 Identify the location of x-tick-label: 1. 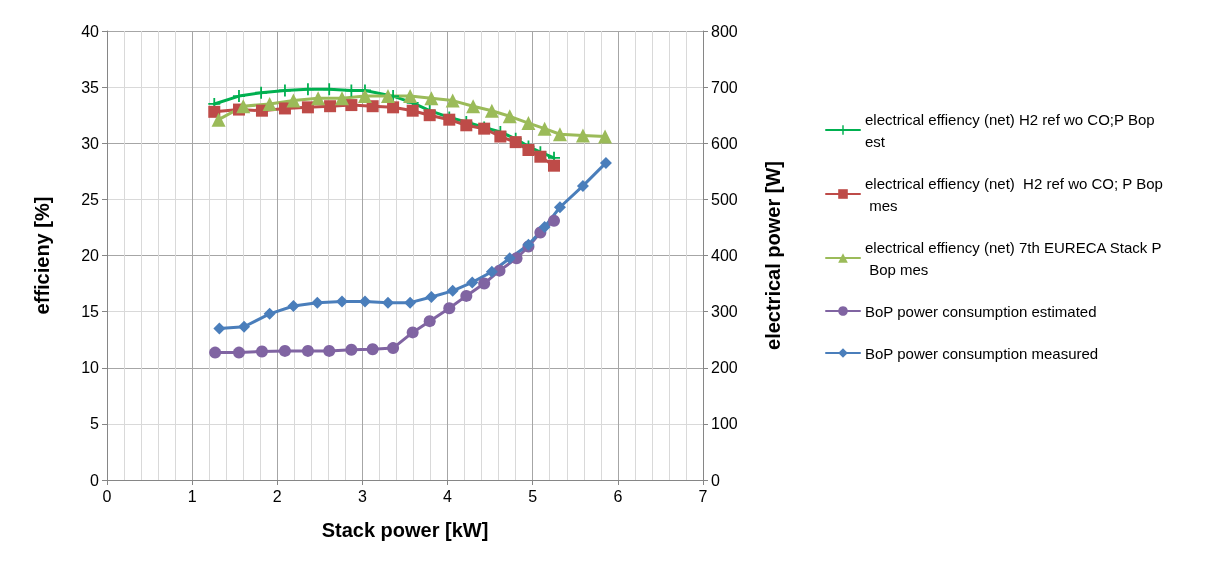
(192, 496).